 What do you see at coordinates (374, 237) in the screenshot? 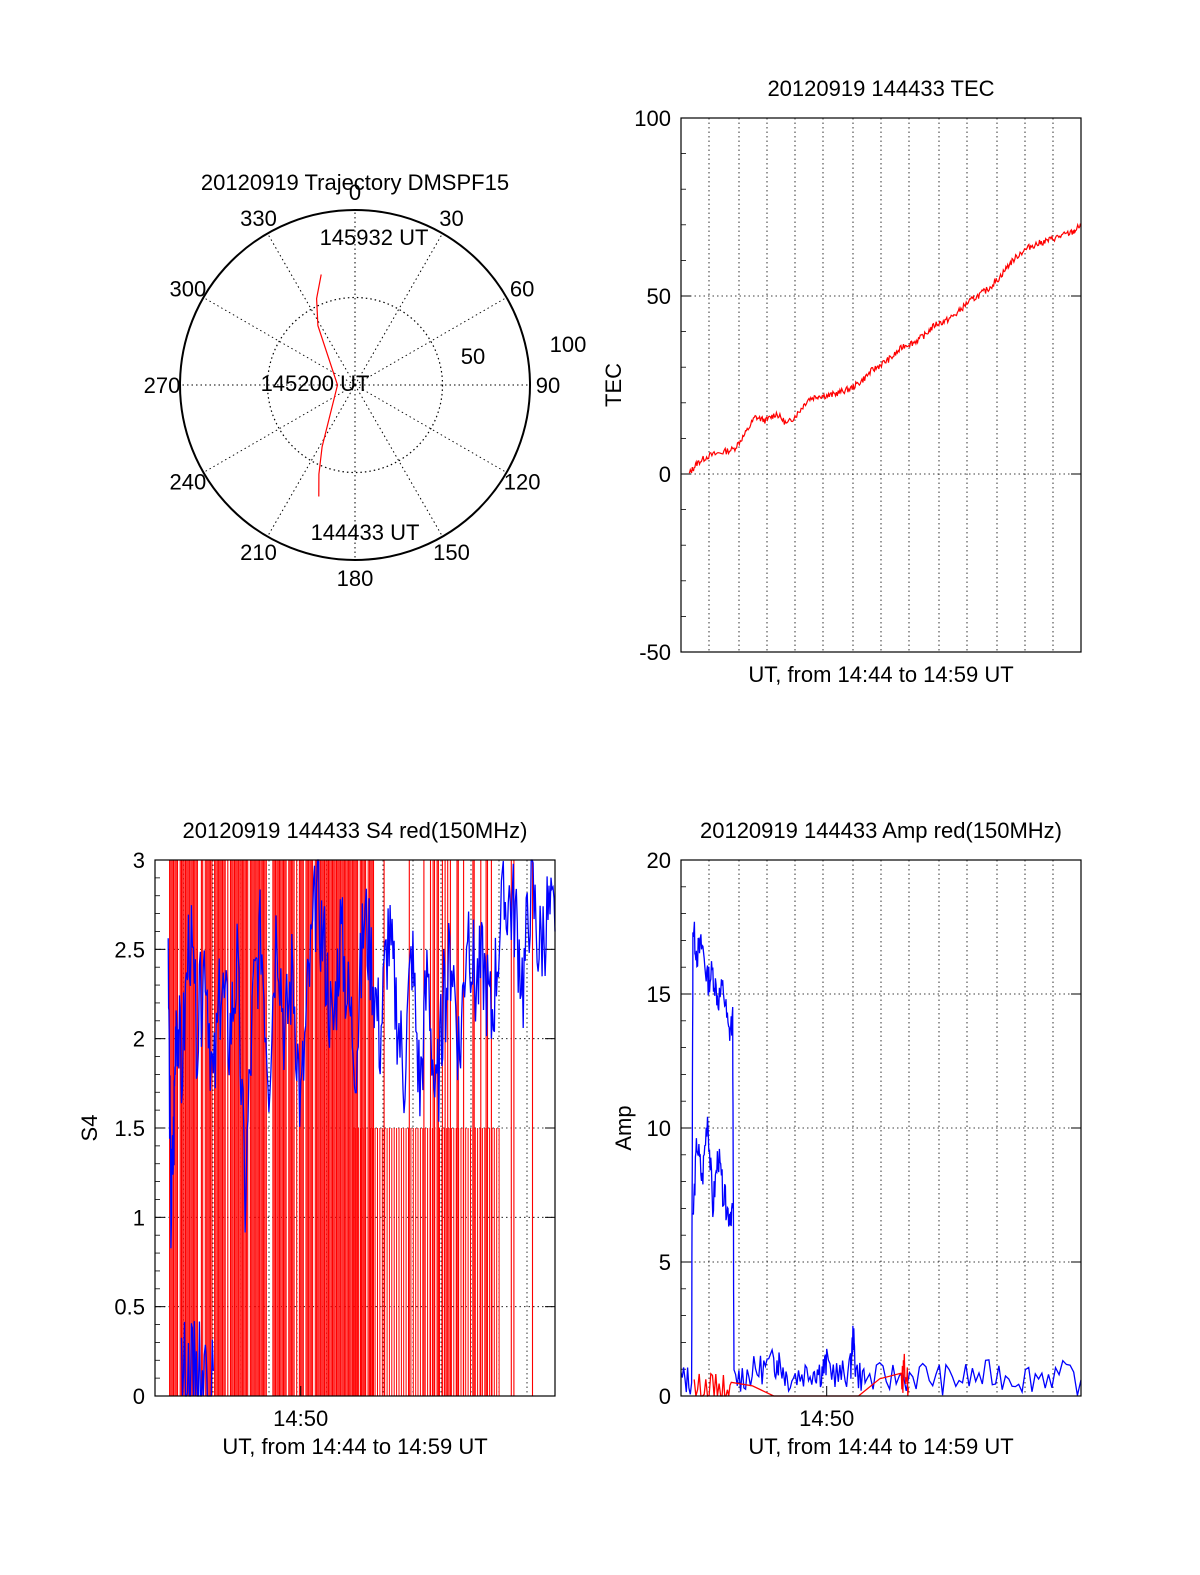
I see `trajectory-time-label: 145932 UT` at bounding box center [374, 237].